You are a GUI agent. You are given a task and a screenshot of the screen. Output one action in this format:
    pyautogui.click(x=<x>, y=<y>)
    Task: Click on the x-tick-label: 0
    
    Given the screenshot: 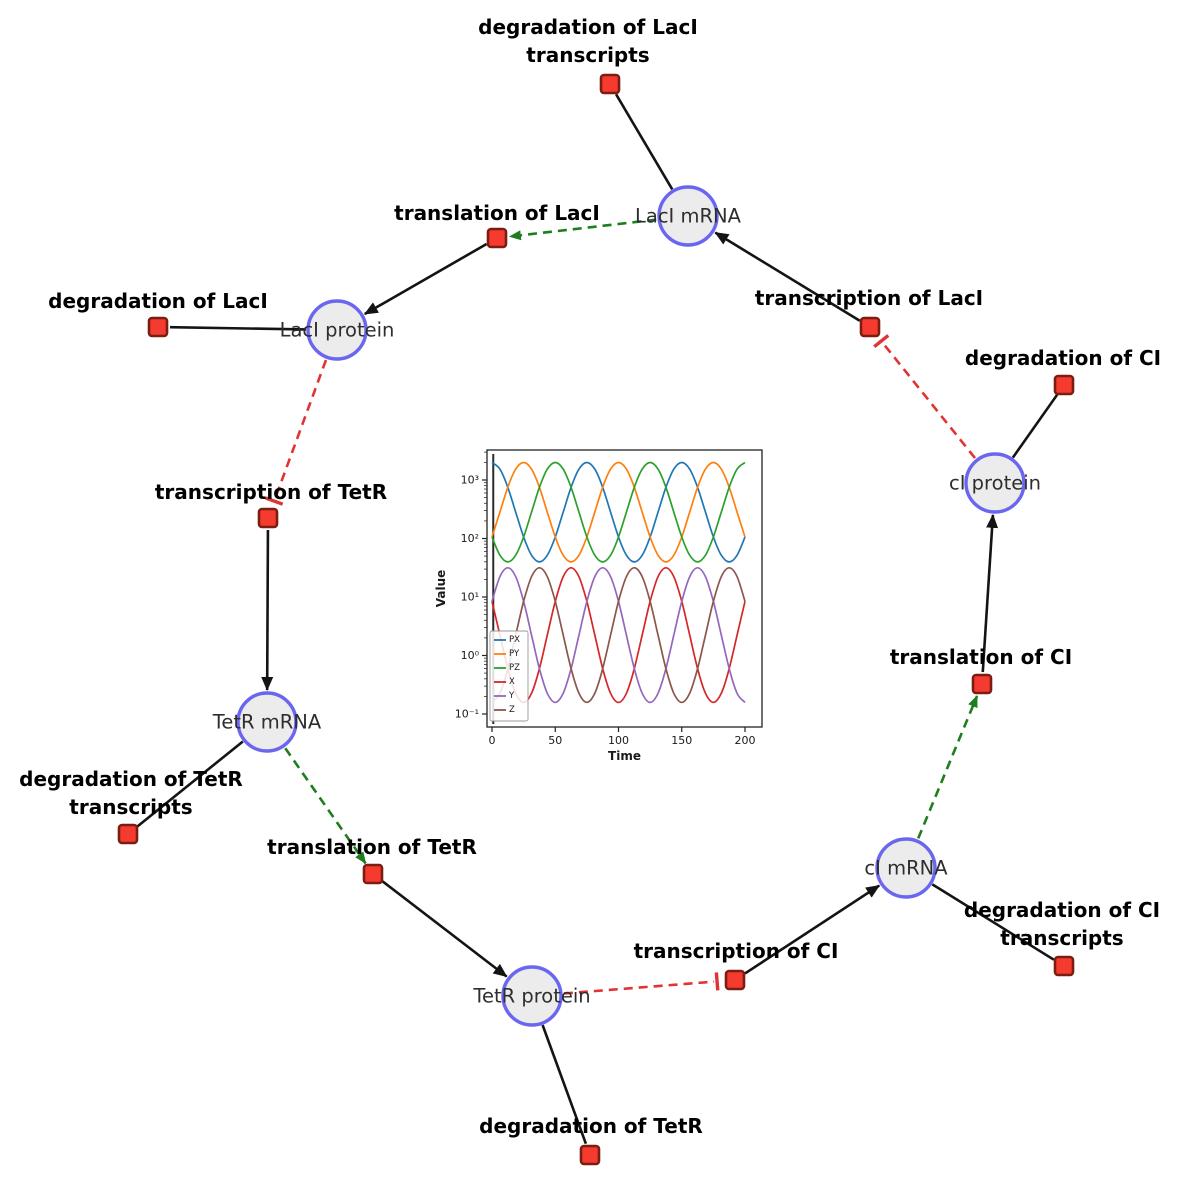 What is the action you would take?
    pyautogui.click(x=492, y=740)
    